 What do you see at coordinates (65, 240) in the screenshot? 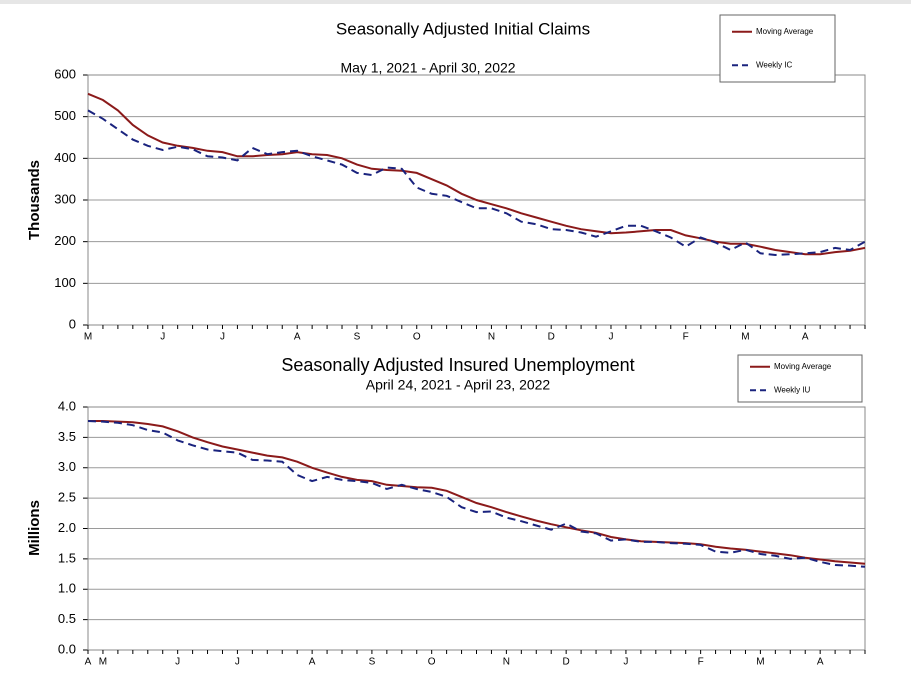
I see `y-tick-label: 200` at bounding box center [65, 240].